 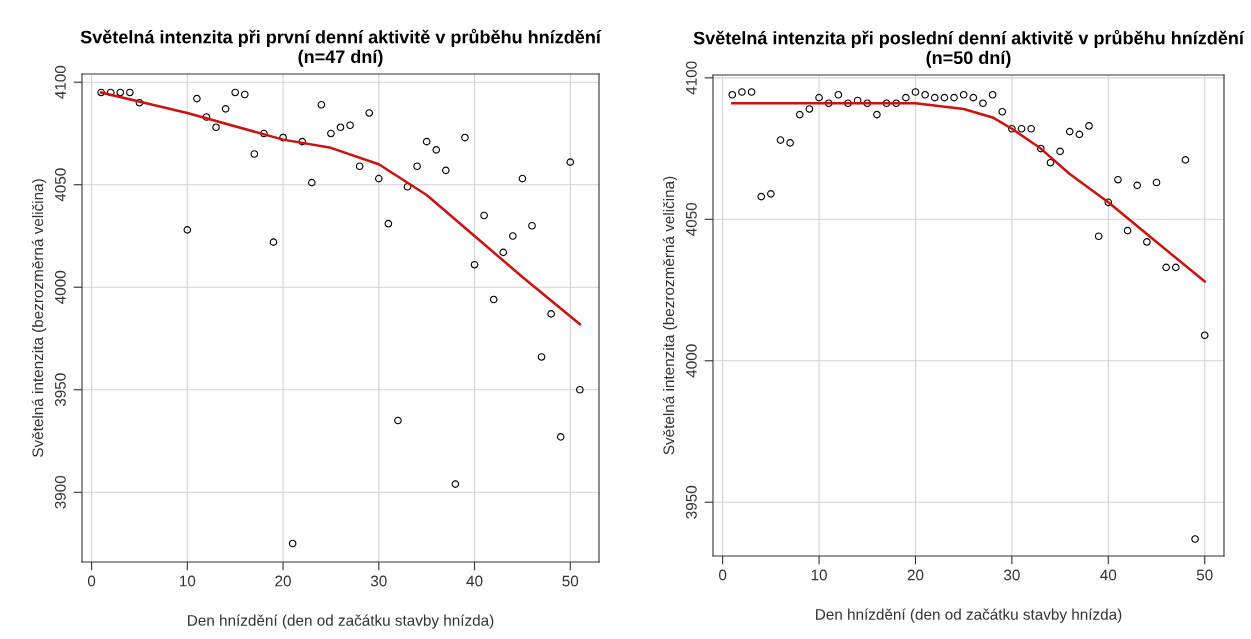 I want to click on y-tick-label: 3900, so click(x=60, y=492).